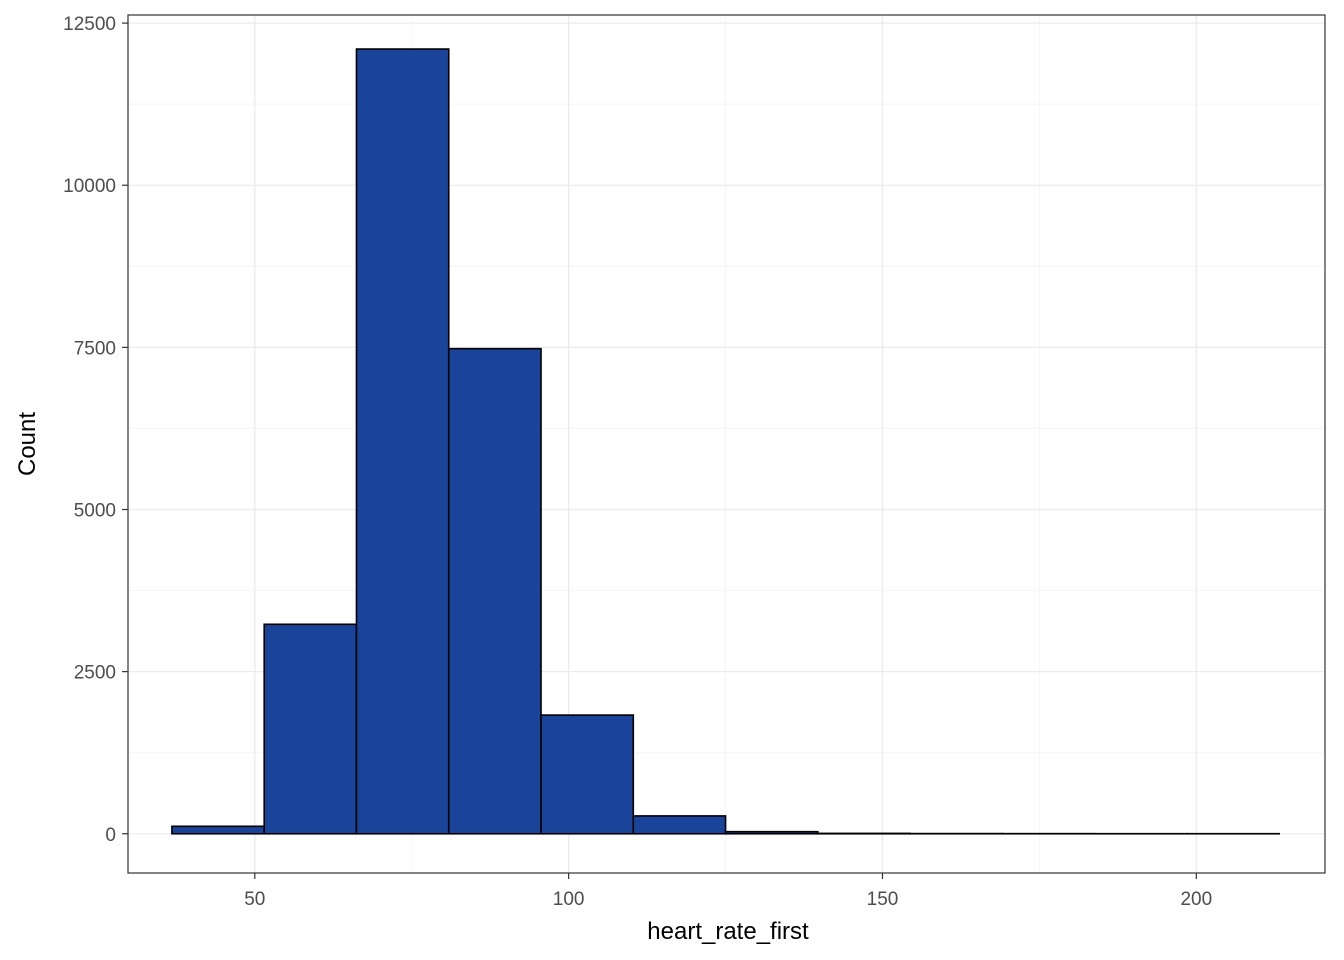  Describe the element at coordinates (1196, 899) in the screenshot. I see `x-tick-label: 200` at that location.